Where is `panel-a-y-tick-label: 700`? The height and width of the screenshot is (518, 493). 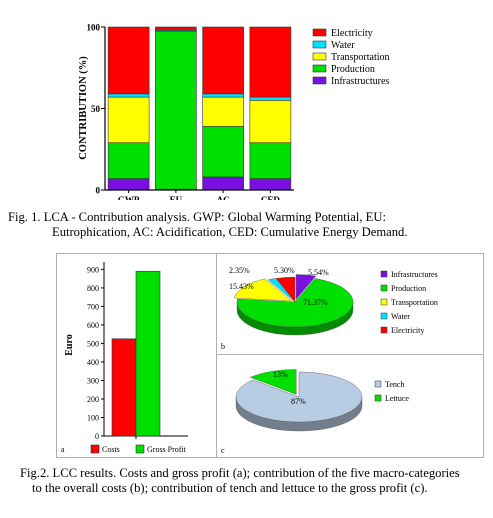
panel-a-y-tick-label: 700 is located at coordinates (93, 306).